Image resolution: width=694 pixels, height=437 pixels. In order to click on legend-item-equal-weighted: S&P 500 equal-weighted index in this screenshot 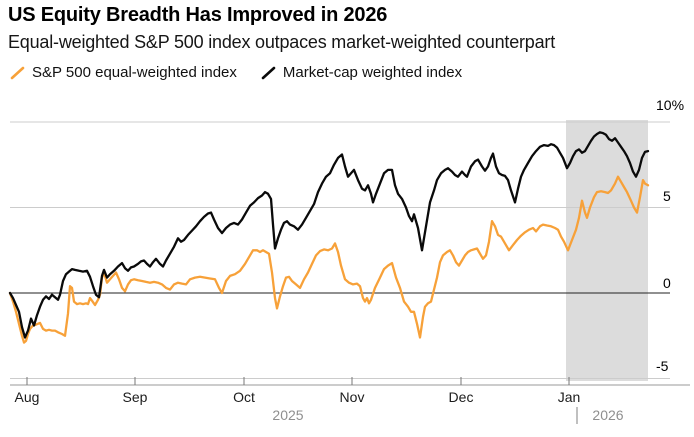, I will do `click(123, 72)`.